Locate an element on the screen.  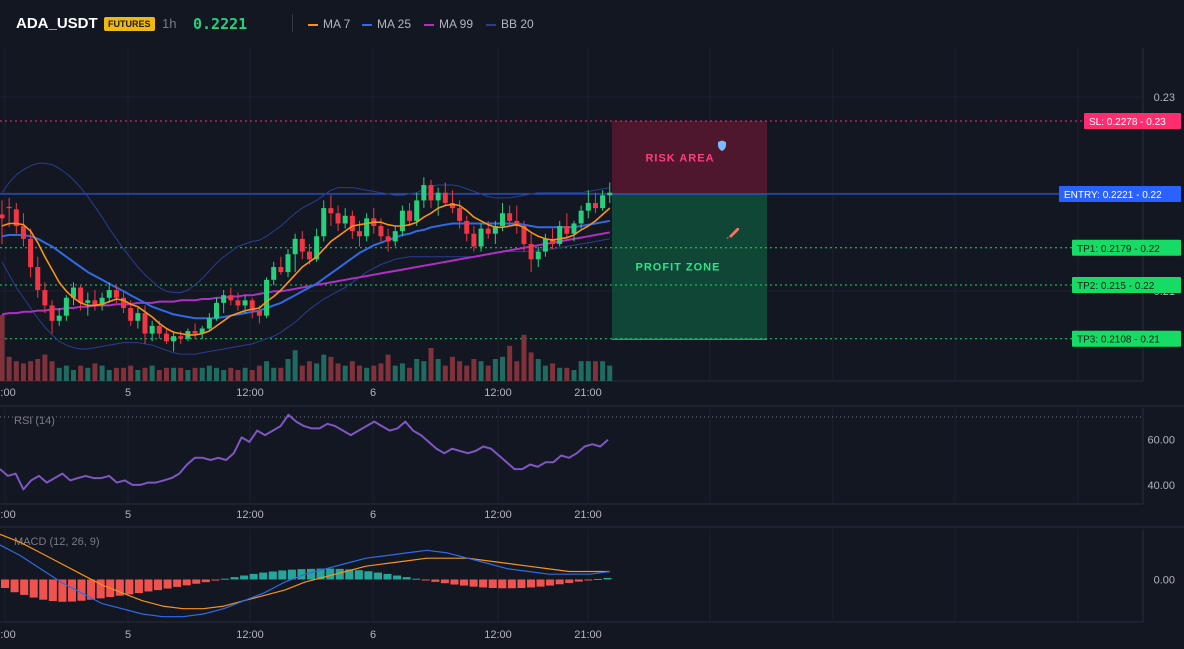
profit-zone is located at coordinates (689, 266).